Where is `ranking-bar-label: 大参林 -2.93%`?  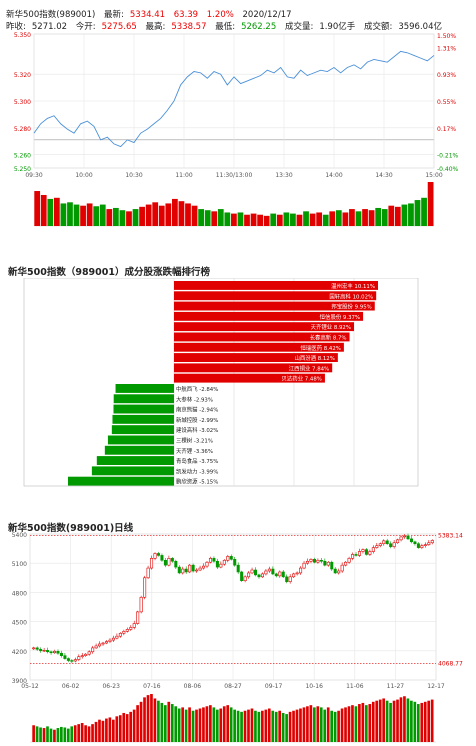
ranking-bar-label: 大参林 -2.93% is located at coordinates (194, 399).